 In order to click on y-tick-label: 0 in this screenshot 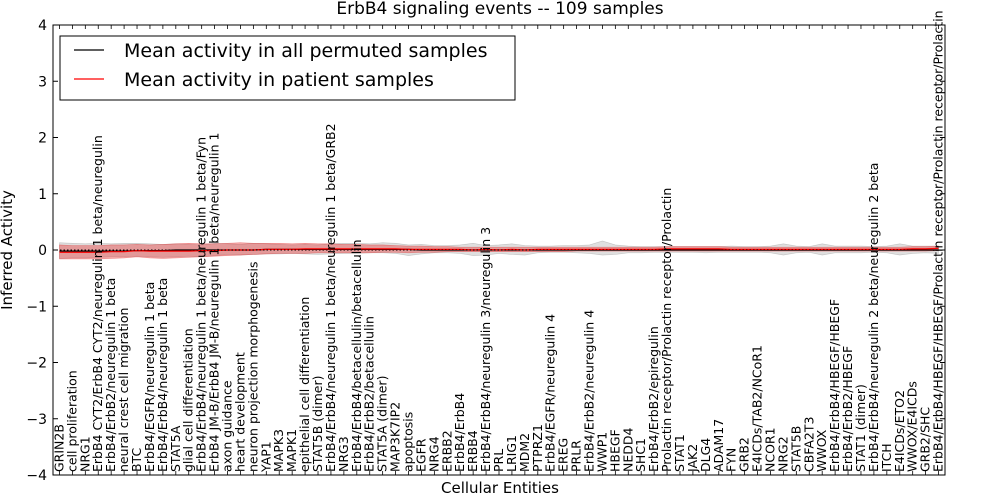, I will do `click(42, 251)`.